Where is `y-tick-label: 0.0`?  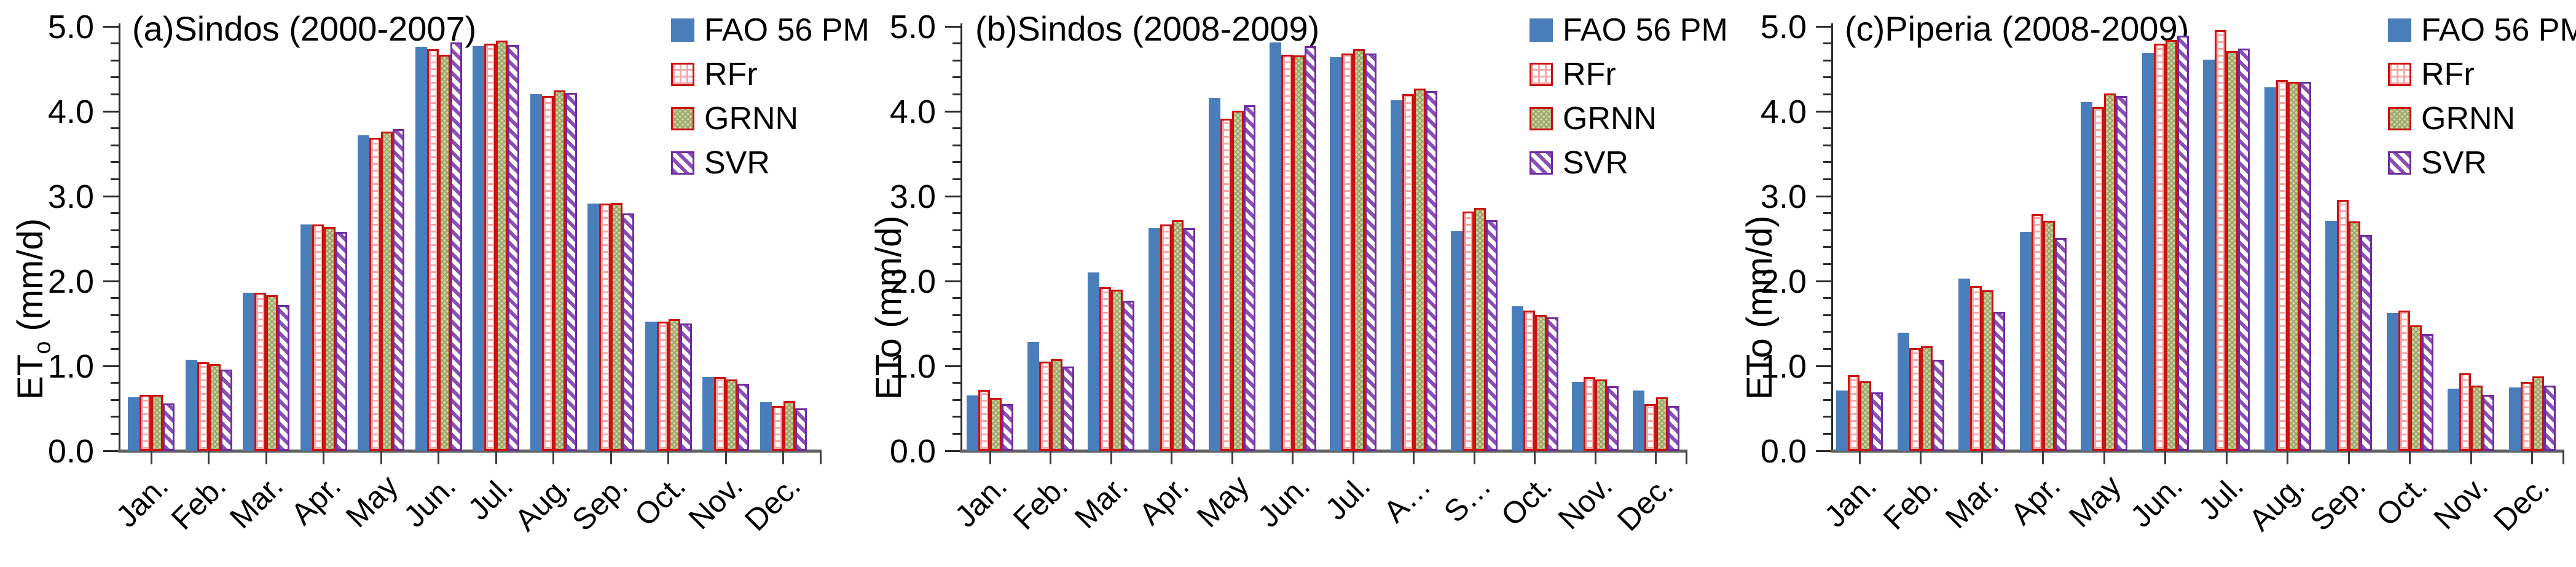
y-tick-label: 0.0 is located at coordinates (70, 451).